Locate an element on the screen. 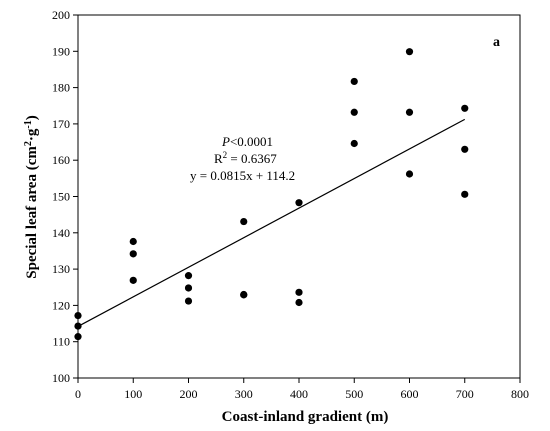 This screenshot has width=550, height=431. x-tick-label: 100 is located at coordinates (133, 394).